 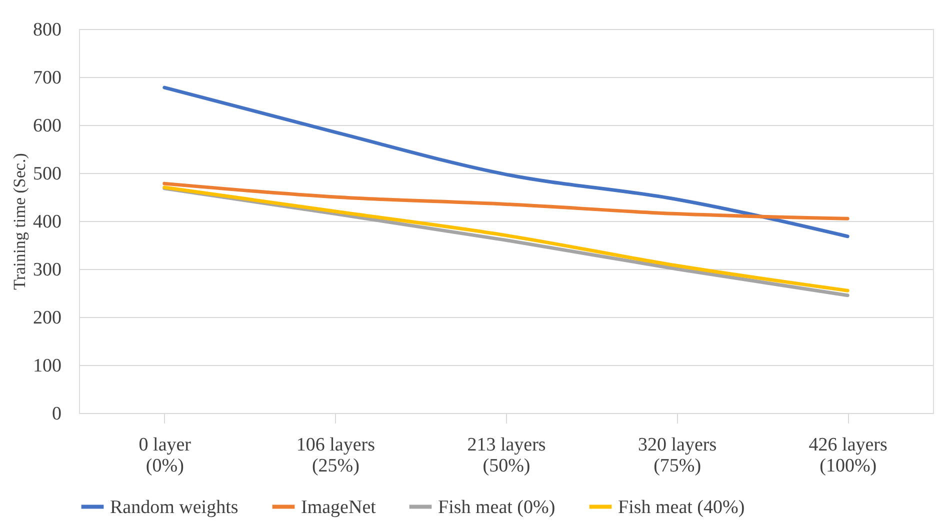 What do you see at coordinates (506, 455) in the screenshot?
I see `x-tick-label: 213 layers (50%)` at bounding box center [506, 455].